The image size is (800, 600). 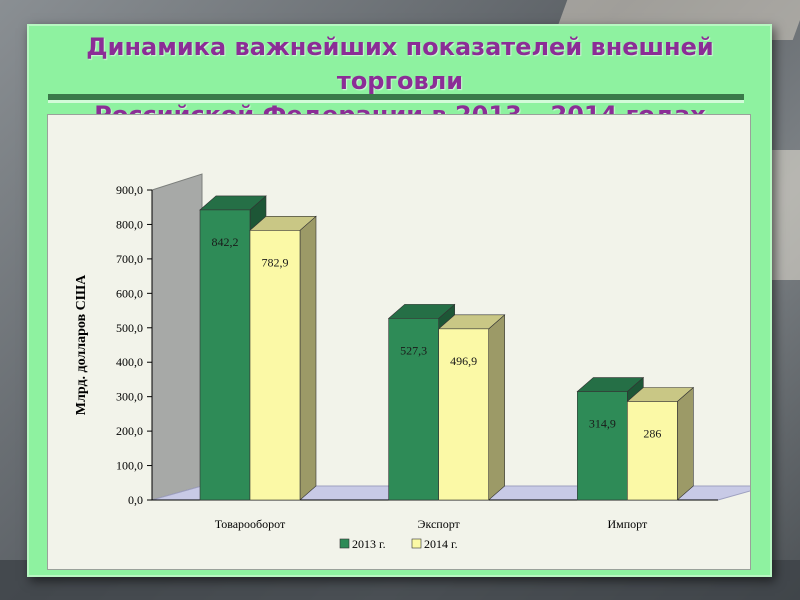 What do you see at coordinates (129, 259) in the screenshot?
I see `y-tick-label: 700,0` at bounding box center [129, 259].